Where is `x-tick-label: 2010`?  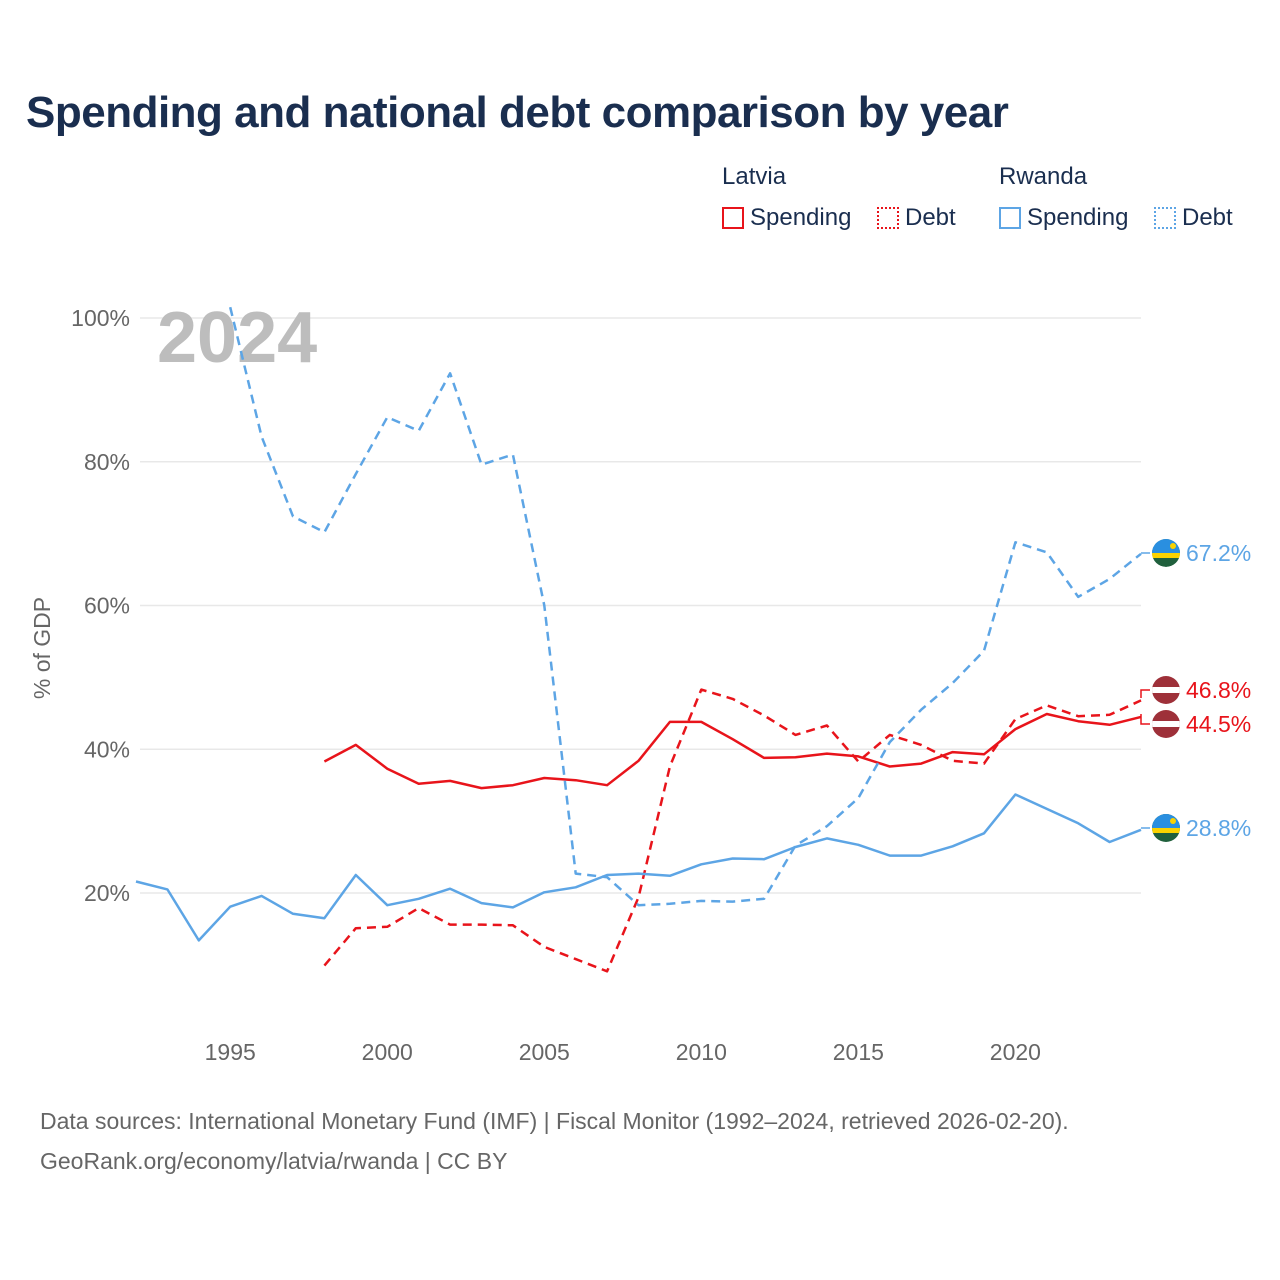 x-tick-label: 2010 is located at coordinates (701, 1052).